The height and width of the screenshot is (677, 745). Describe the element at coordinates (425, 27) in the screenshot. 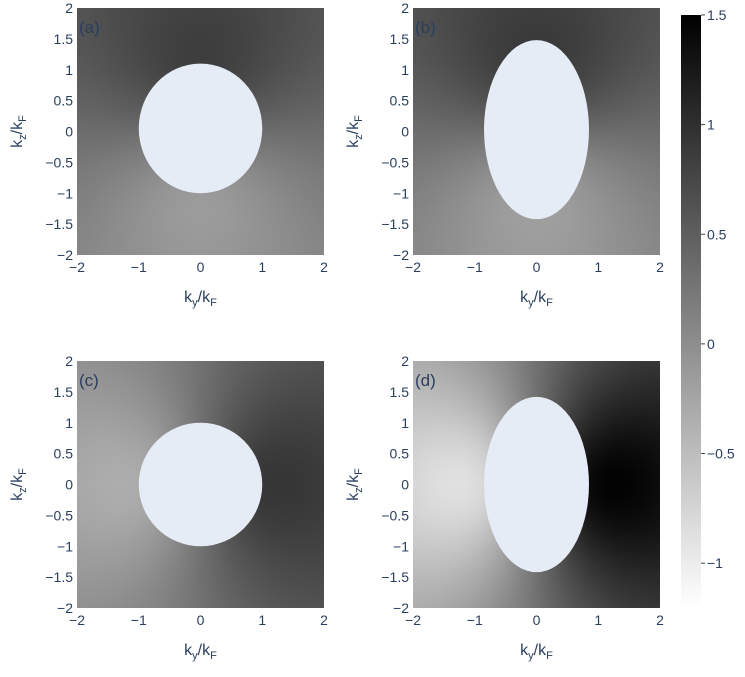

I see `panel-label: (b)` at that location.